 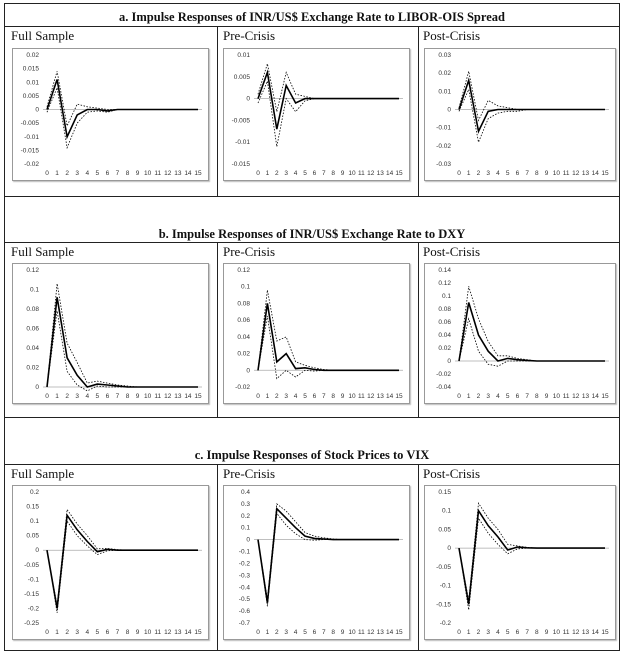 I want to click on y-tick-label: -0.2, so click(x=34, y=608).